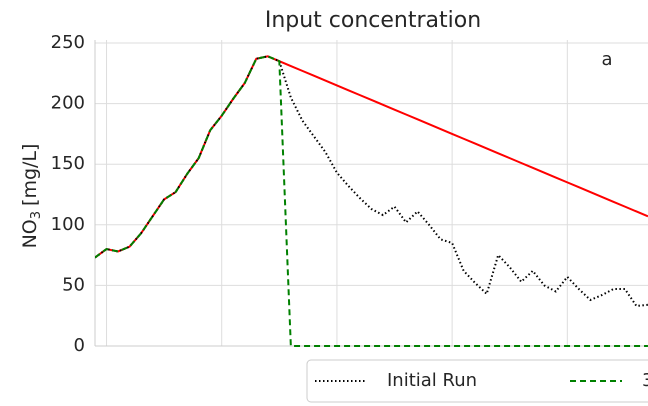  Describe the element at coordinates (606, 59) in the screenshot. I see `annotation: a` at that location.